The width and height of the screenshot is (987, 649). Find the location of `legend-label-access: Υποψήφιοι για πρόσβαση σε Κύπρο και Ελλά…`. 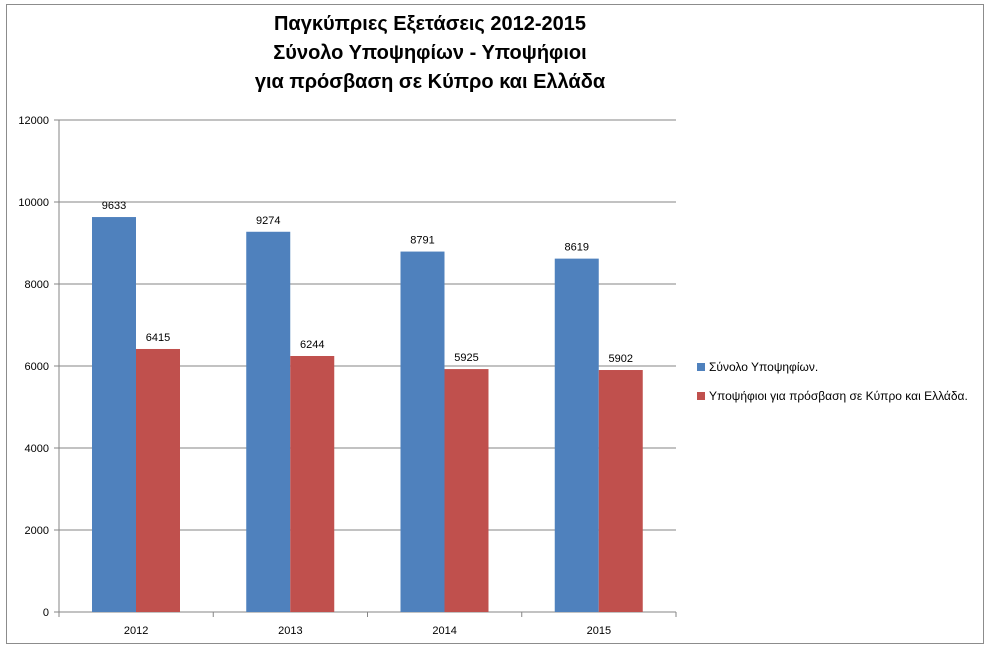

legend-label-access: Υποψήφιοι για πρόσβαση σε Κύπρο και Ελλά… is located at coordinates (838, 395).